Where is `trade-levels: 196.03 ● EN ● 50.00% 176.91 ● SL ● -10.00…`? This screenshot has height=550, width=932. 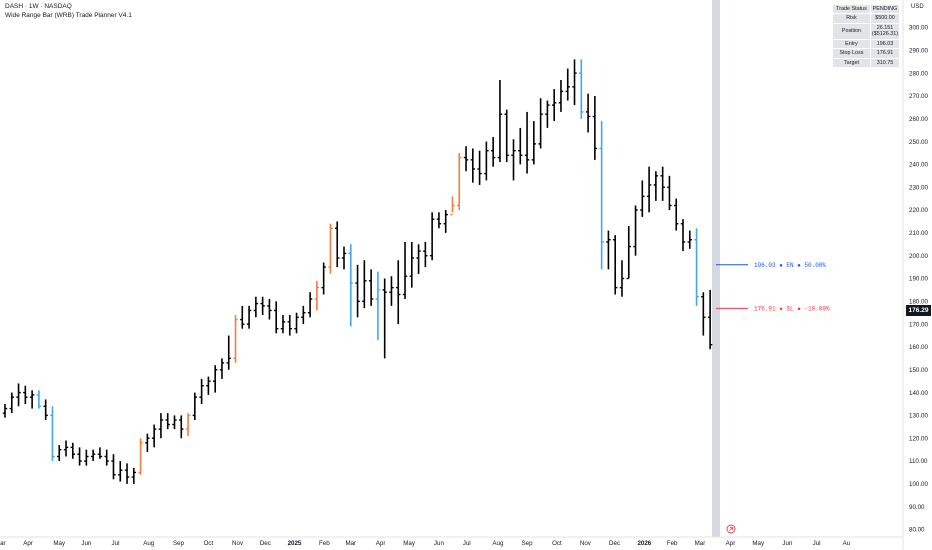
trade-levels: 196.03 ● EN ● 50.00% 176.91 ● SL ● -10.00… is located at coordinates (773, 287).